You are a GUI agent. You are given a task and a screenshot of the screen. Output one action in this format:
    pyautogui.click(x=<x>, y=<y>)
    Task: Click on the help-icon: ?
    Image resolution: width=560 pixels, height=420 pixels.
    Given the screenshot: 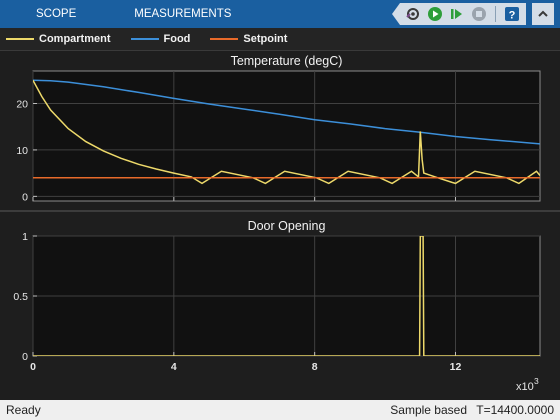 What is the action you would take?
    pyautogui.click(x=512, y=14)
    